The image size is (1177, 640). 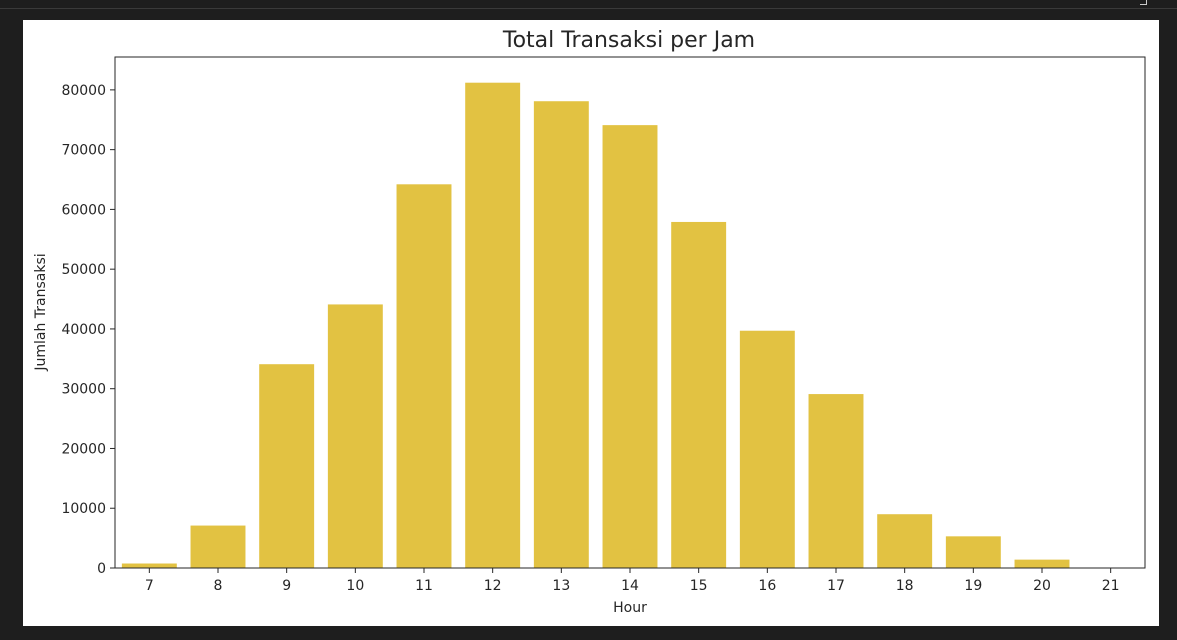 What do you see at coordinates (630, 608) in the screenshot?
I see `x-axis-label: Hour` at bounding box center [630, 608].